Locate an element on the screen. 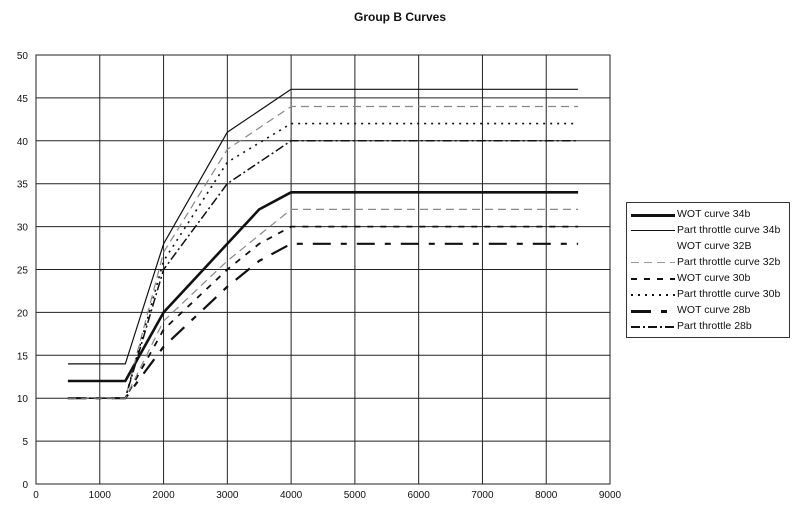 This screenshot has height=509, width=800. x-tick-label: 1000 is located at coordinates (100, 495).